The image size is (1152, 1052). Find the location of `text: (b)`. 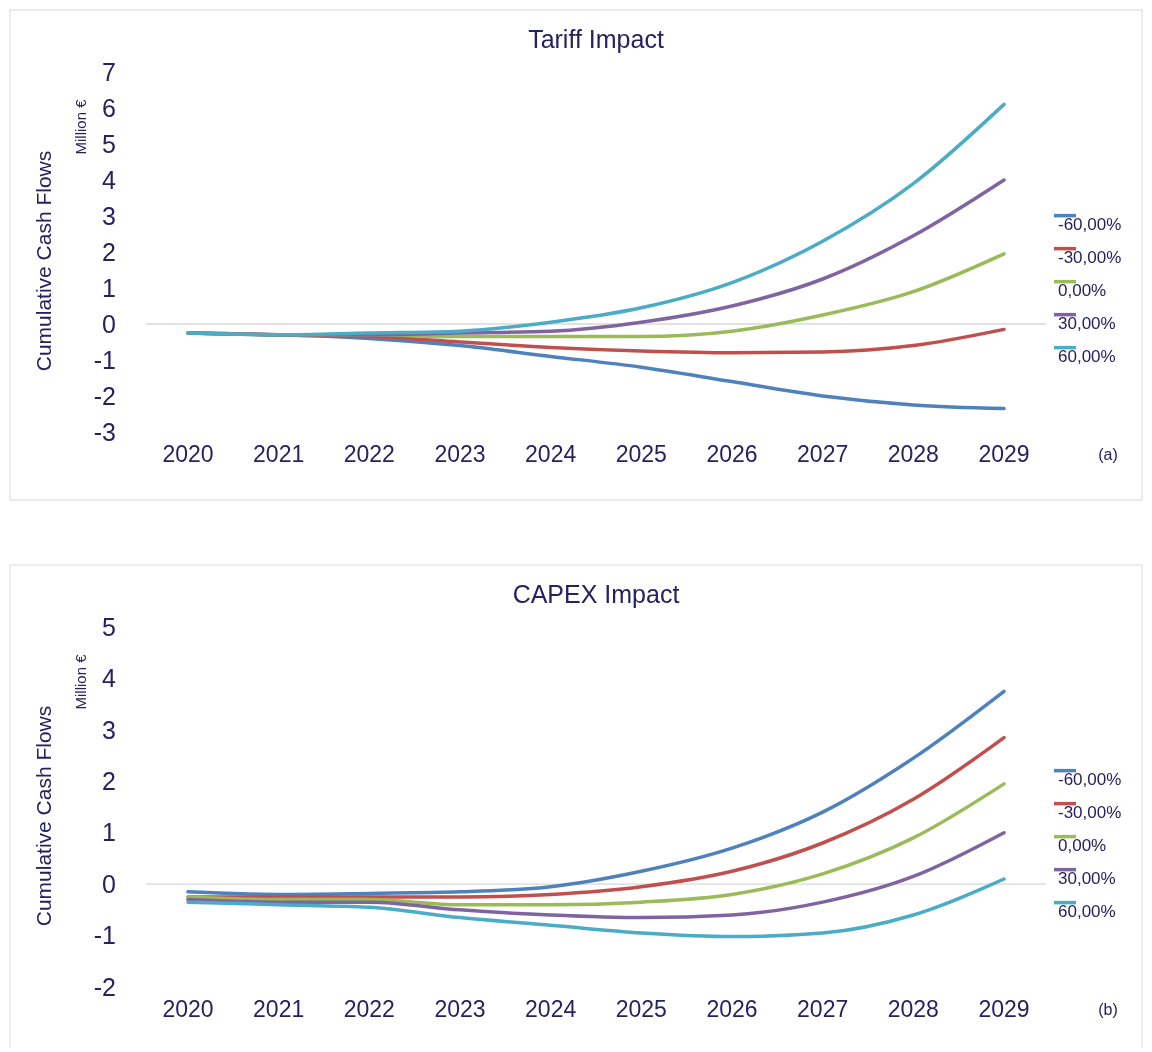

text: (b) is located at coordinates (1108, 1009).